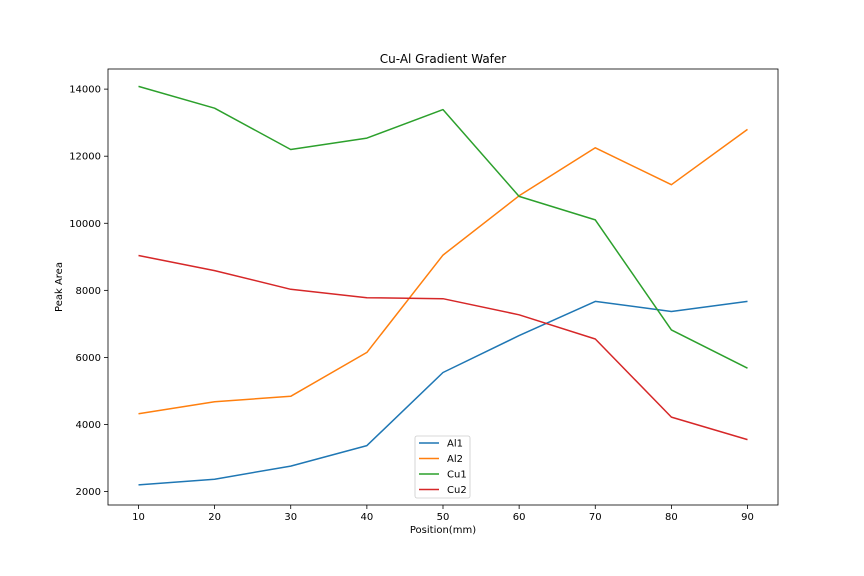 This screenshot has width=864, height=576. I want to click on legend-label-al2: Al2, so click(455, 459).